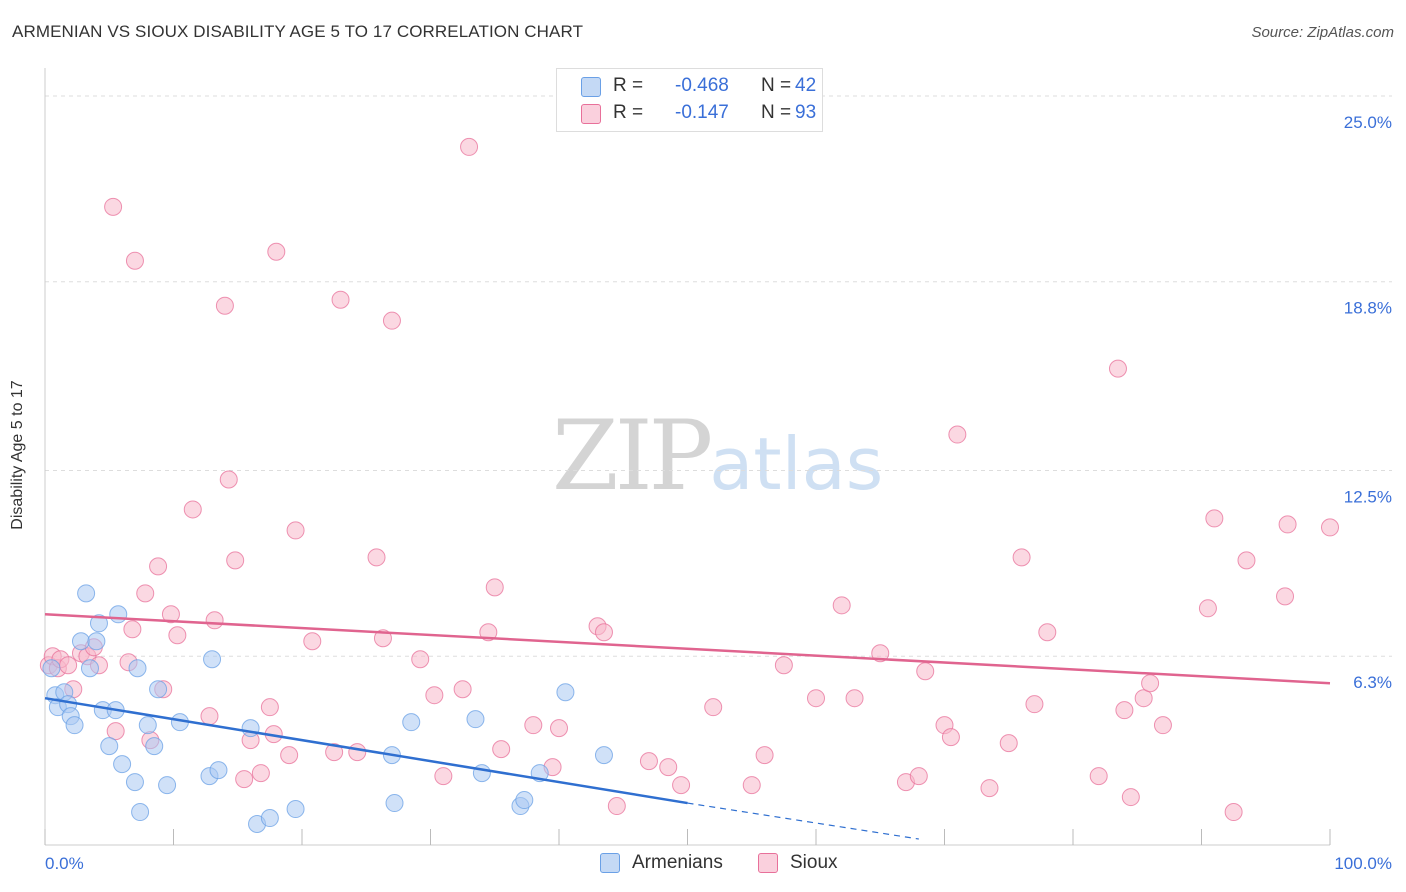 The height and width of the screenshot is (892, 1406). Describe the element at coordinates (632, 456) in the screenshot. I see `watermark-zip: ZIP` at that location.